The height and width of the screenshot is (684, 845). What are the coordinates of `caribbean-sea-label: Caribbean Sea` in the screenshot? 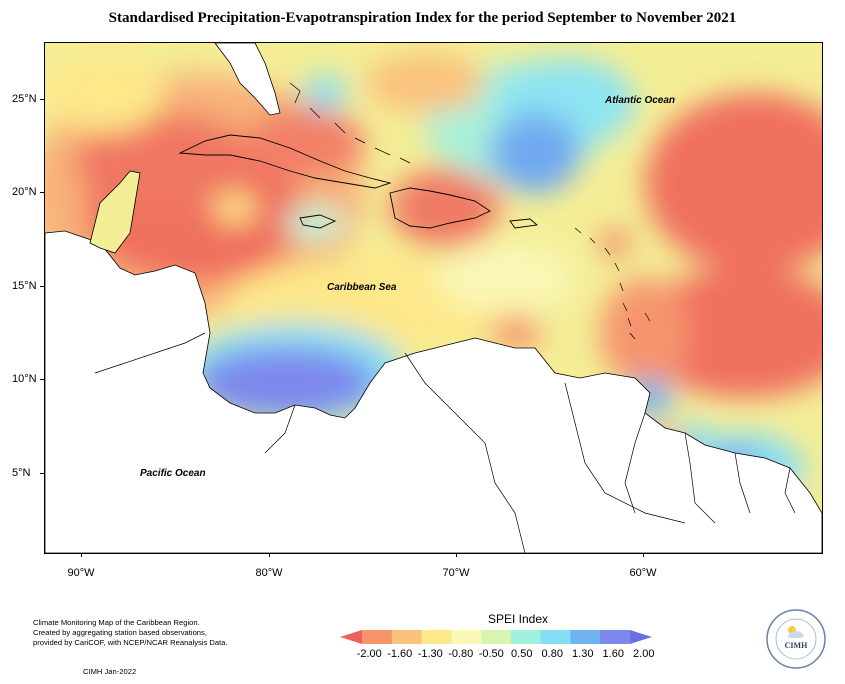 It's located at (362, 287).